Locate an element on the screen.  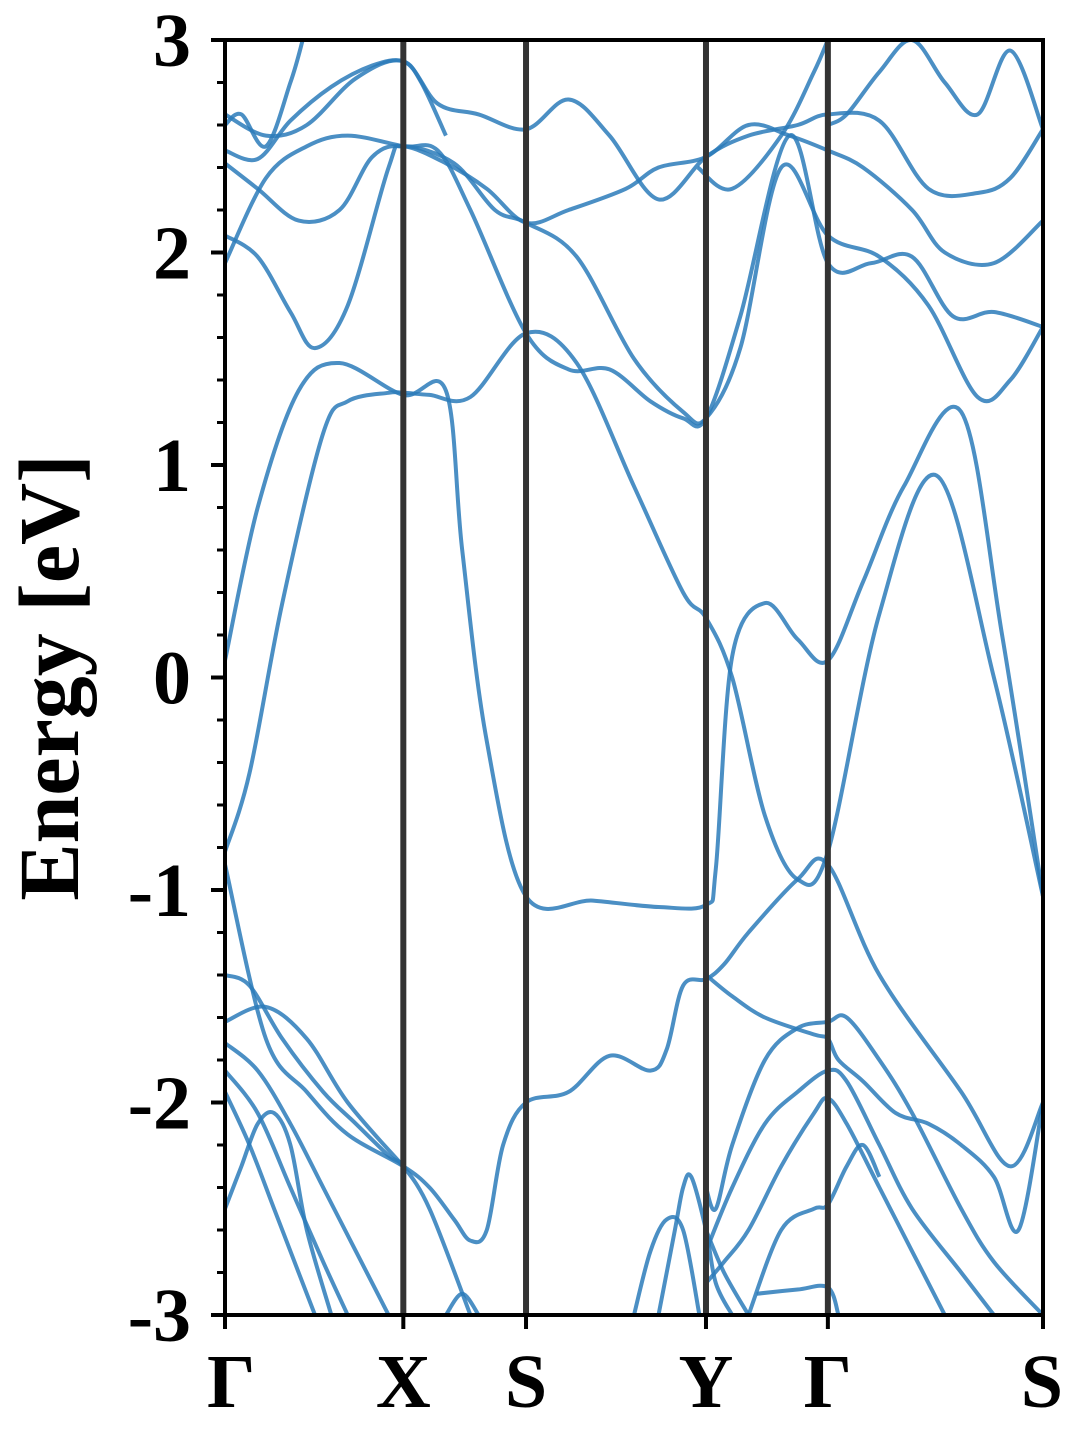
y-tick-label: 1 is located at coordinates (172, 466).